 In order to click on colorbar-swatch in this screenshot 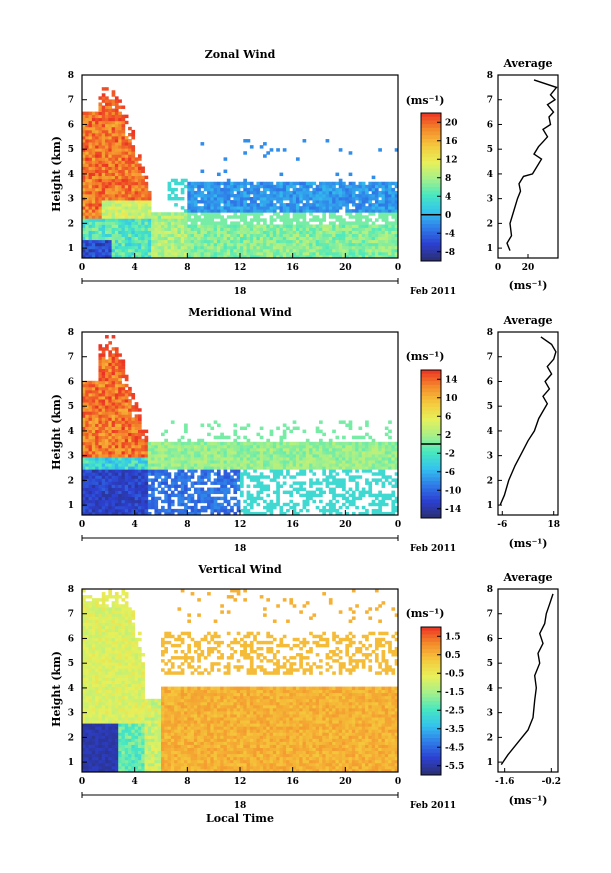, I will do `click(431, 163)`.